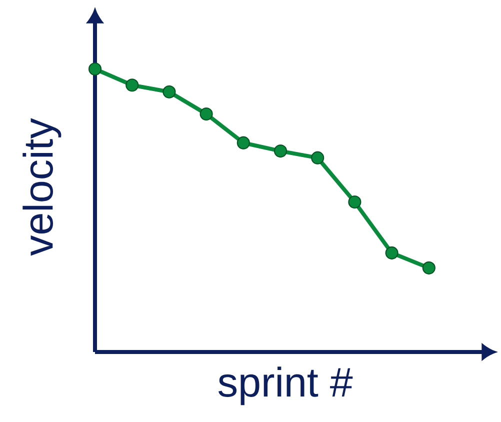 The height and width of the screenshot is (422, 501). I want to click on x-axis-title: sprint #, so click(285, 386).